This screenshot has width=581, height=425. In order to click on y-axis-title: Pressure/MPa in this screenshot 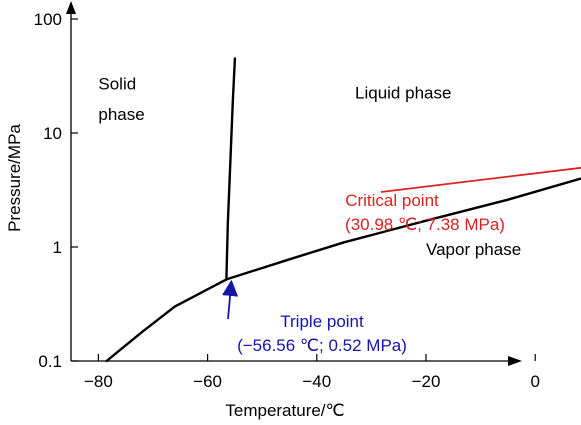, I will do `click(14, 178)`.